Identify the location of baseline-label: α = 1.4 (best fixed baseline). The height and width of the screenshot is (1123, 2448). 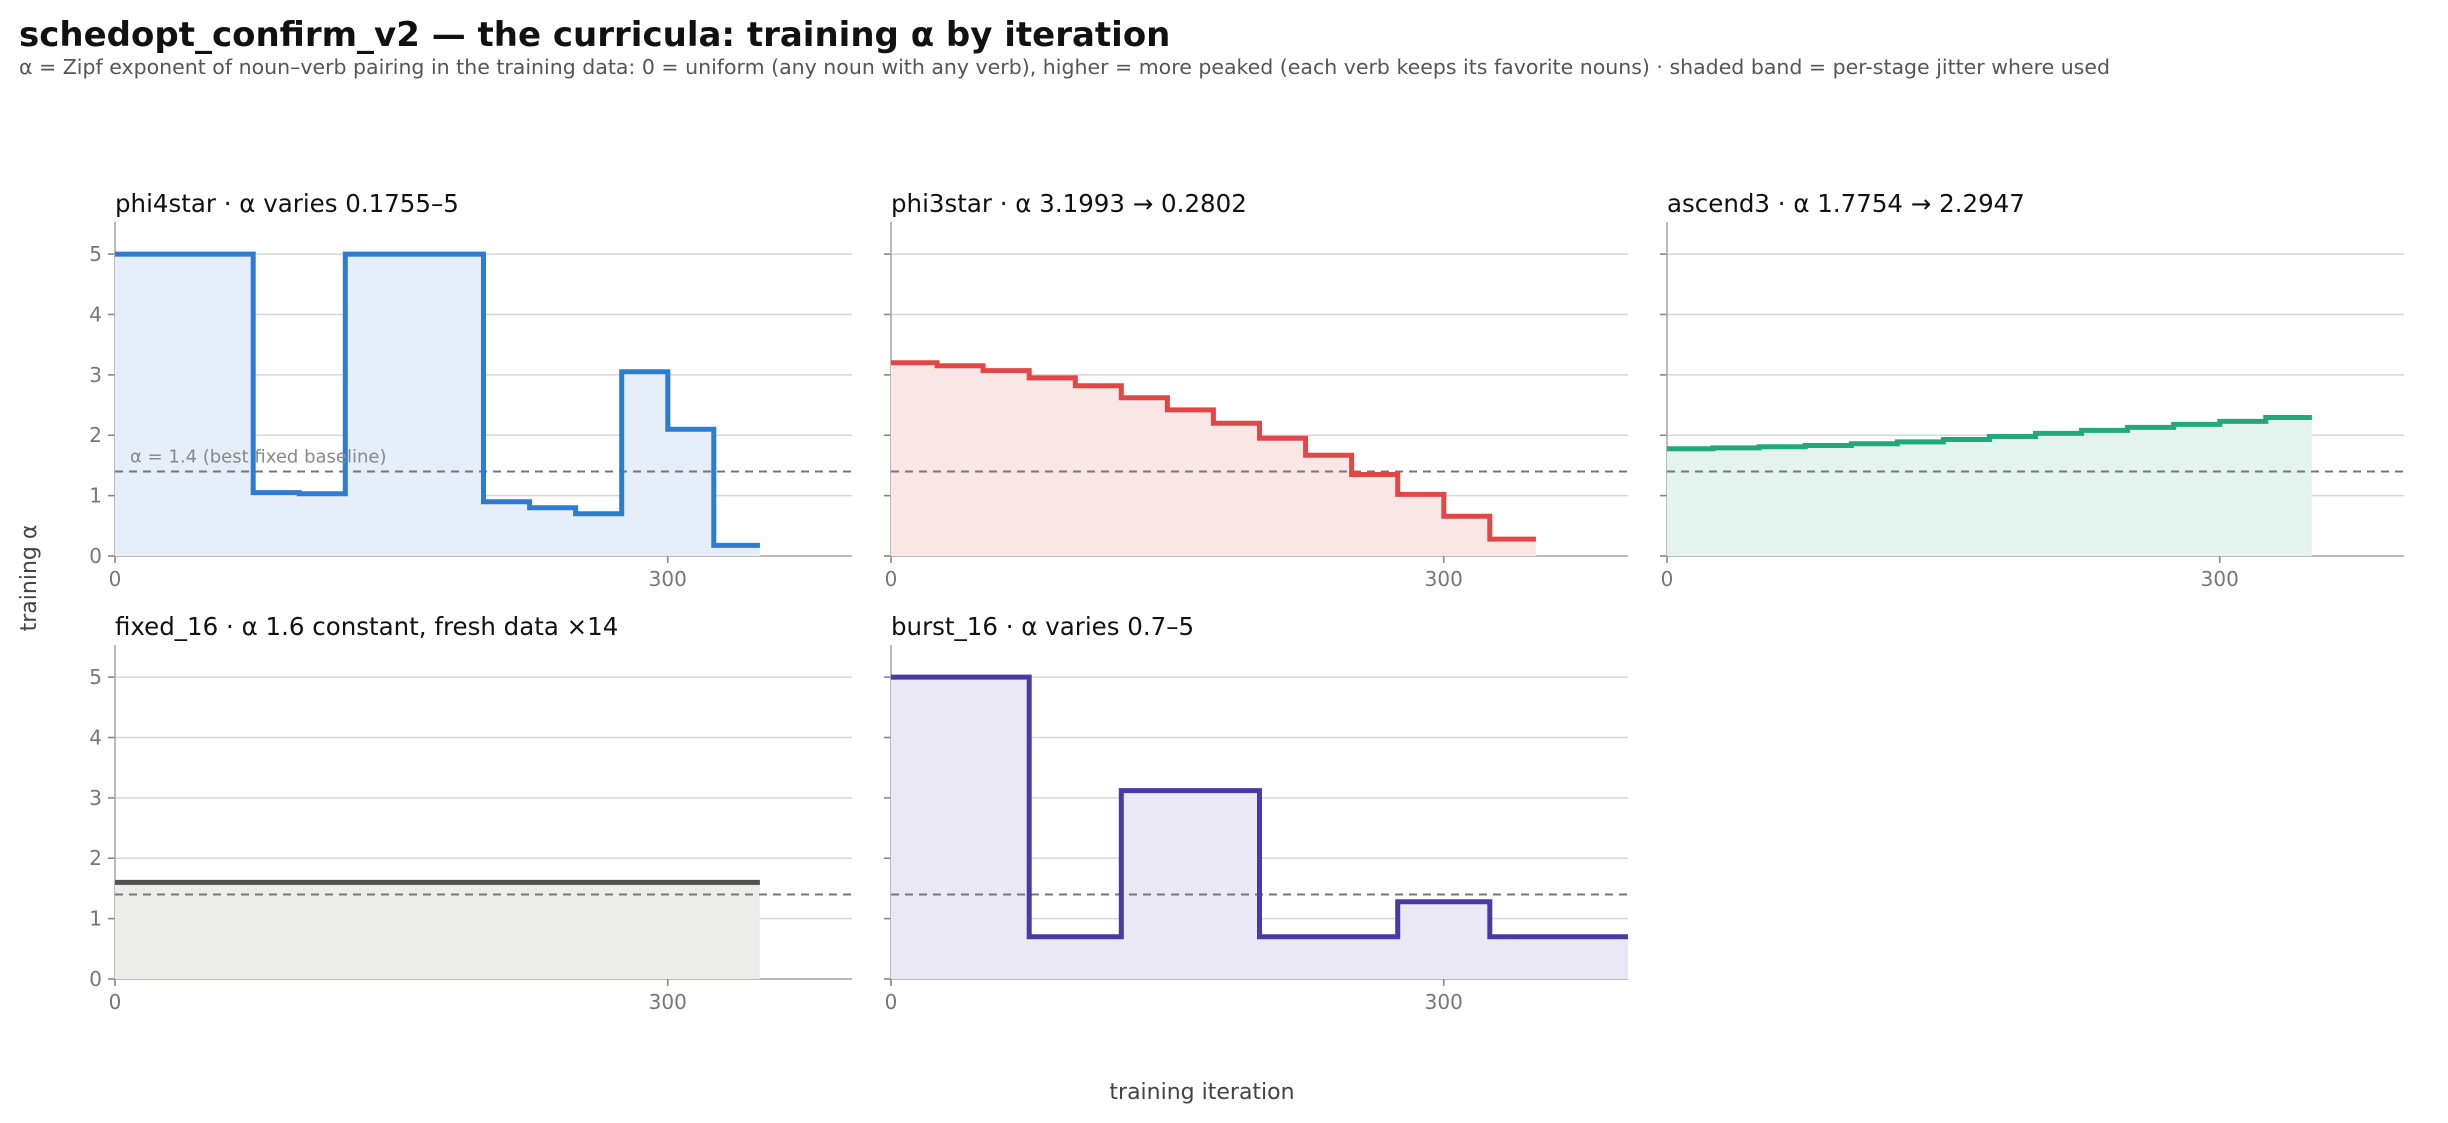
(258, 456).